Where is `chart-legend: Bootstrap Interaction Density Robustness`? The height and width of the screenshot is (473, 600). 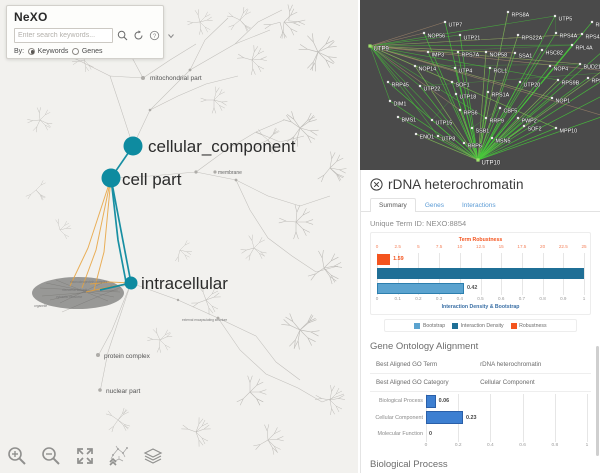 chart-legend: Bootstrap Interaction Density Robustness is located at coordinates (480, 325).